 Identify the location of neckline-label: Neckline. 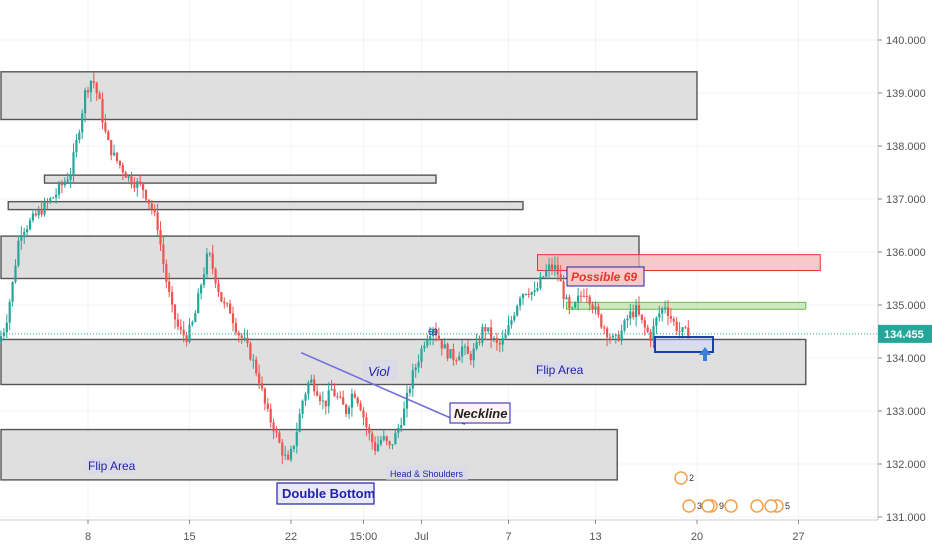
(480, 413).